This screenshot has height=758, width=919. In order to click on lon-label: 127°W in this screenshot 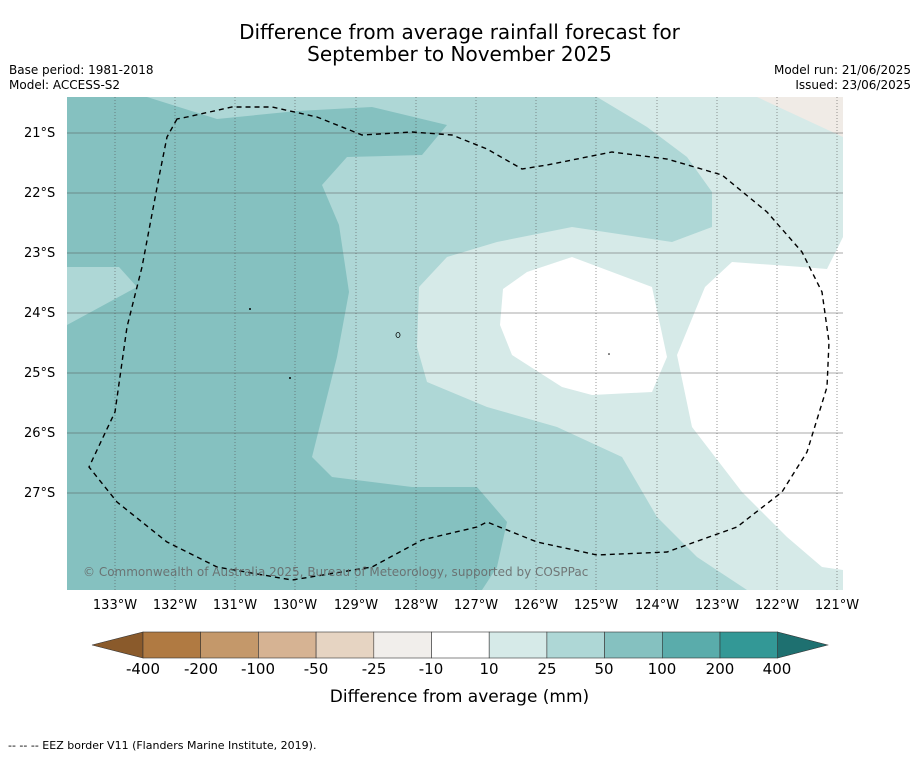, I will do `click(476, 605)`.